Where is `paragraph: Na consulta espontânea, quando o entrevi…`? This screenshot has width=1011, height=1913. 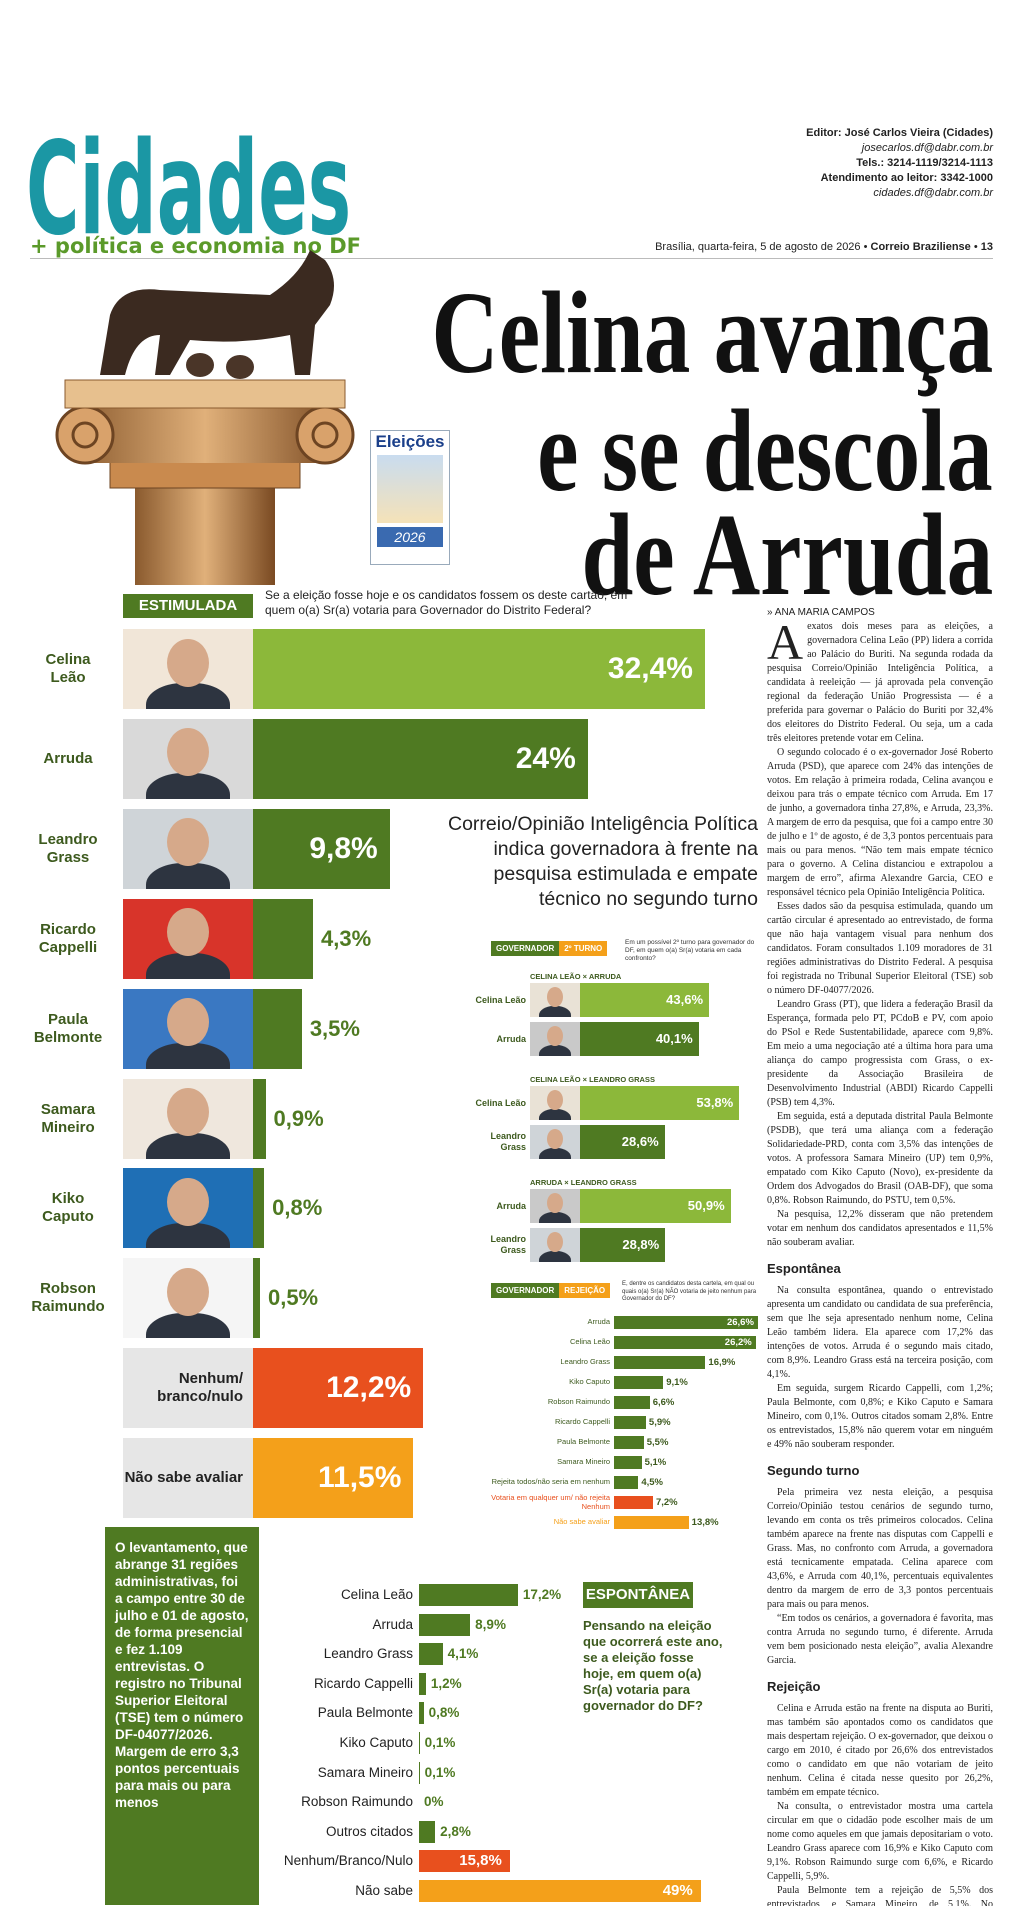 paragraph: Na consulta espontânea, quando o entrevi… is located at coordinates (880, 1332).